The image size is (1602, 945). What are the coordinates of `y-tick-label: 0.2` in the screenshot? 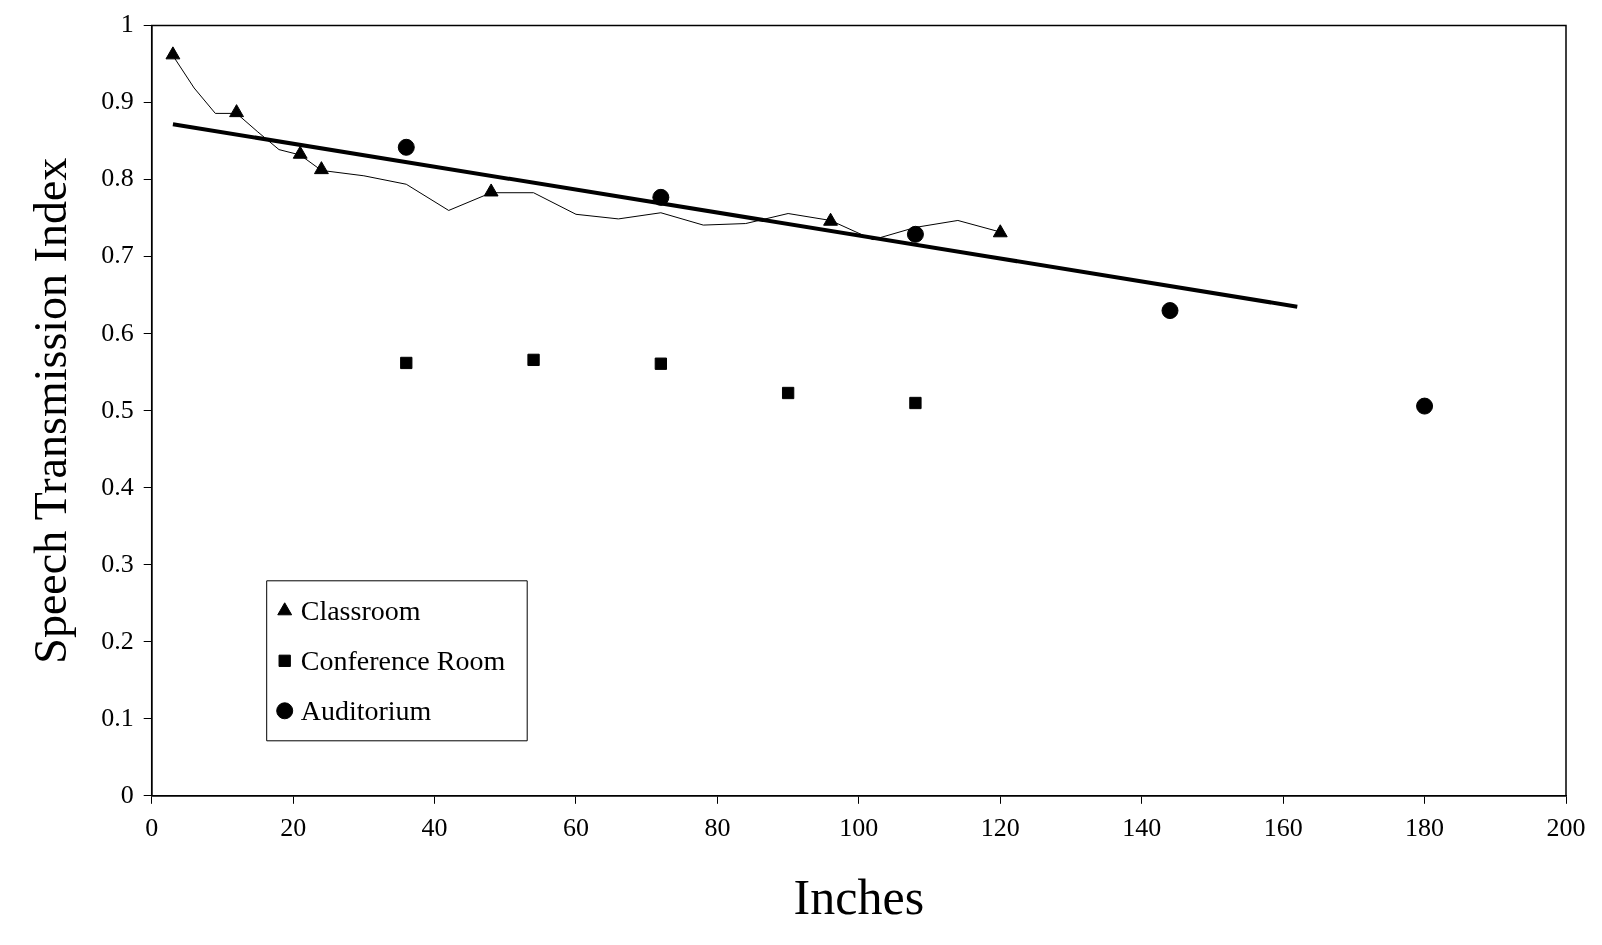 It's located at (117, 640).